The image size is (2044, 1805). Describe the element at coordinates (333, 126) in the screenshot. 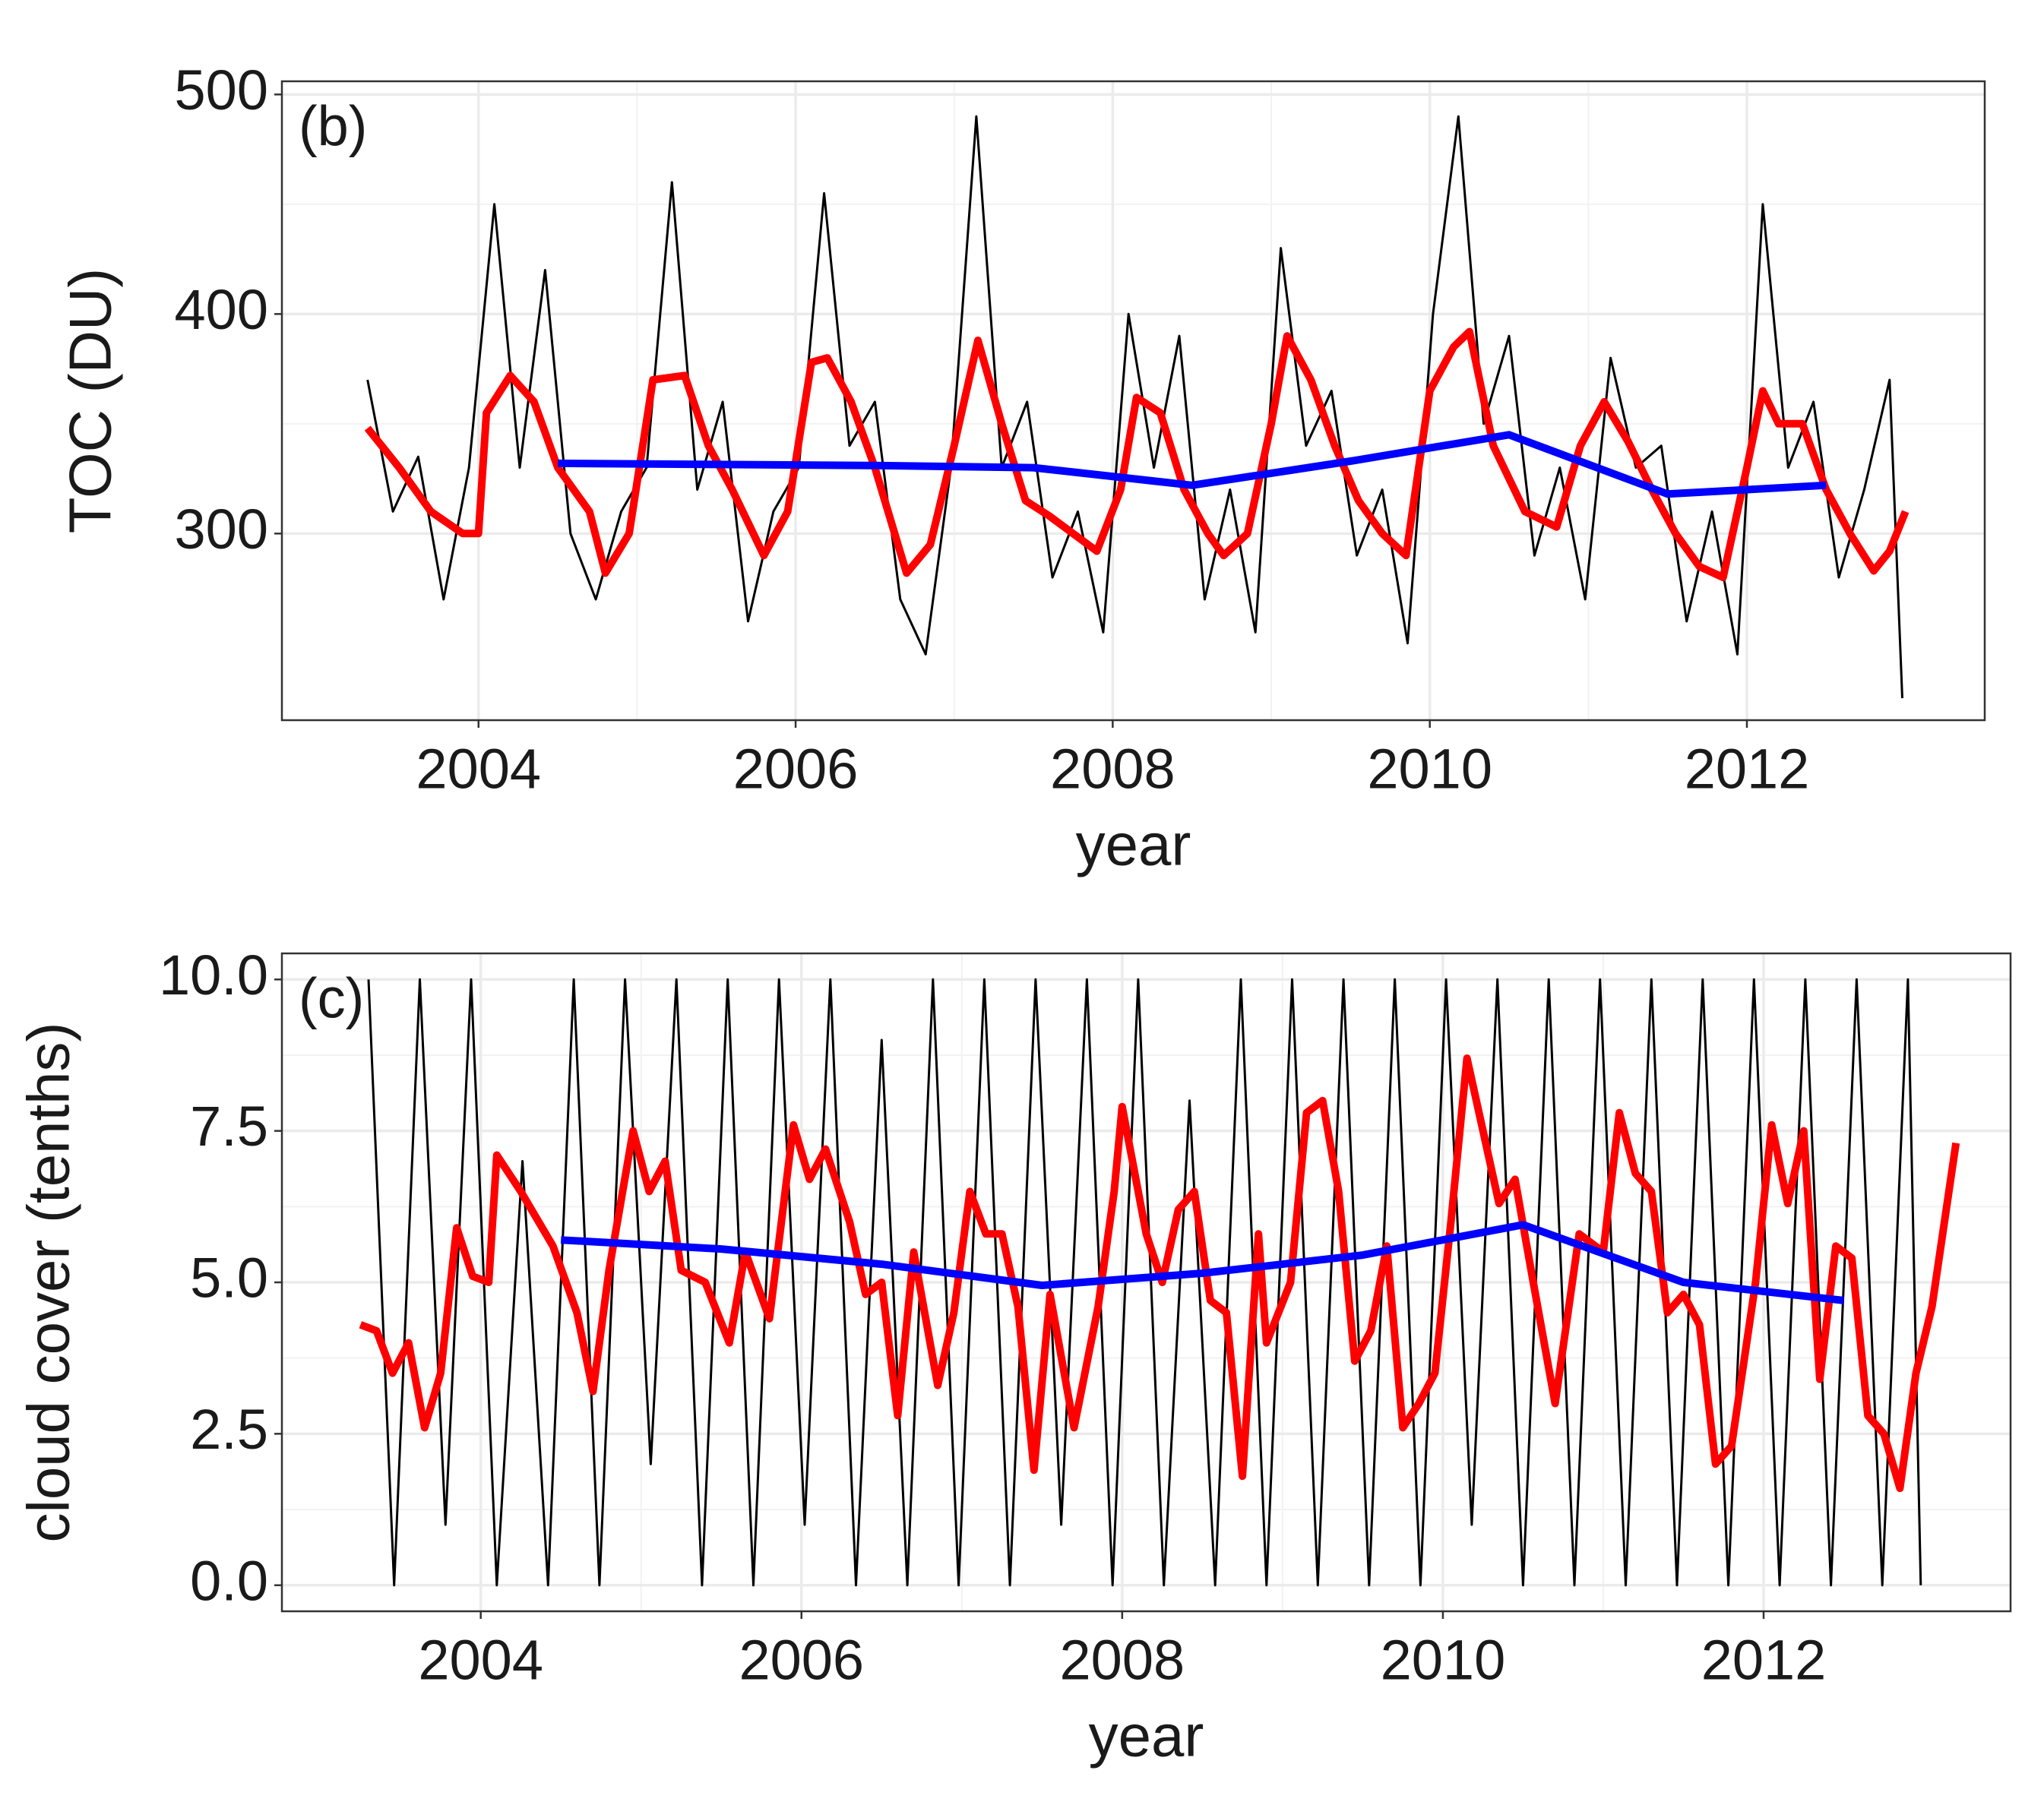

I see `panel-label: (b)` at that location.